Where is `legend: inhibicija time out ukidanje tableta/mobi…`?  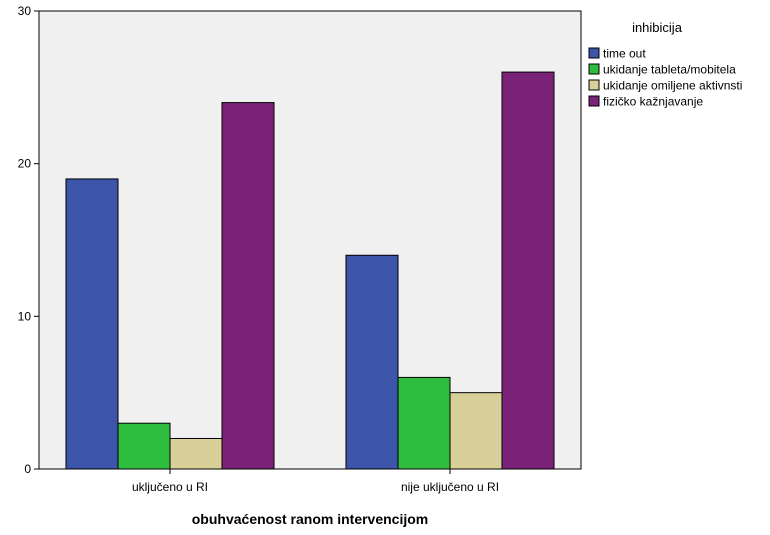
legend: inhibicija time out ukidanje tableta/mobi… is located at coordinates (665, 64).